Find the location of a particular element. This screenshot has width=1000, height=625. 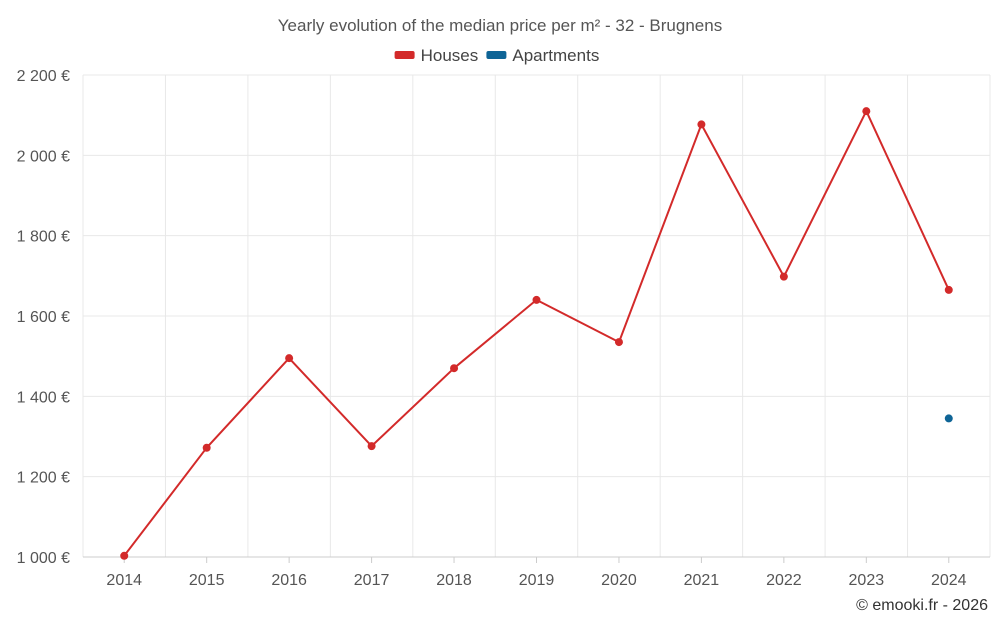

data-point-houses-2021 is located at coordinates (701, 124).